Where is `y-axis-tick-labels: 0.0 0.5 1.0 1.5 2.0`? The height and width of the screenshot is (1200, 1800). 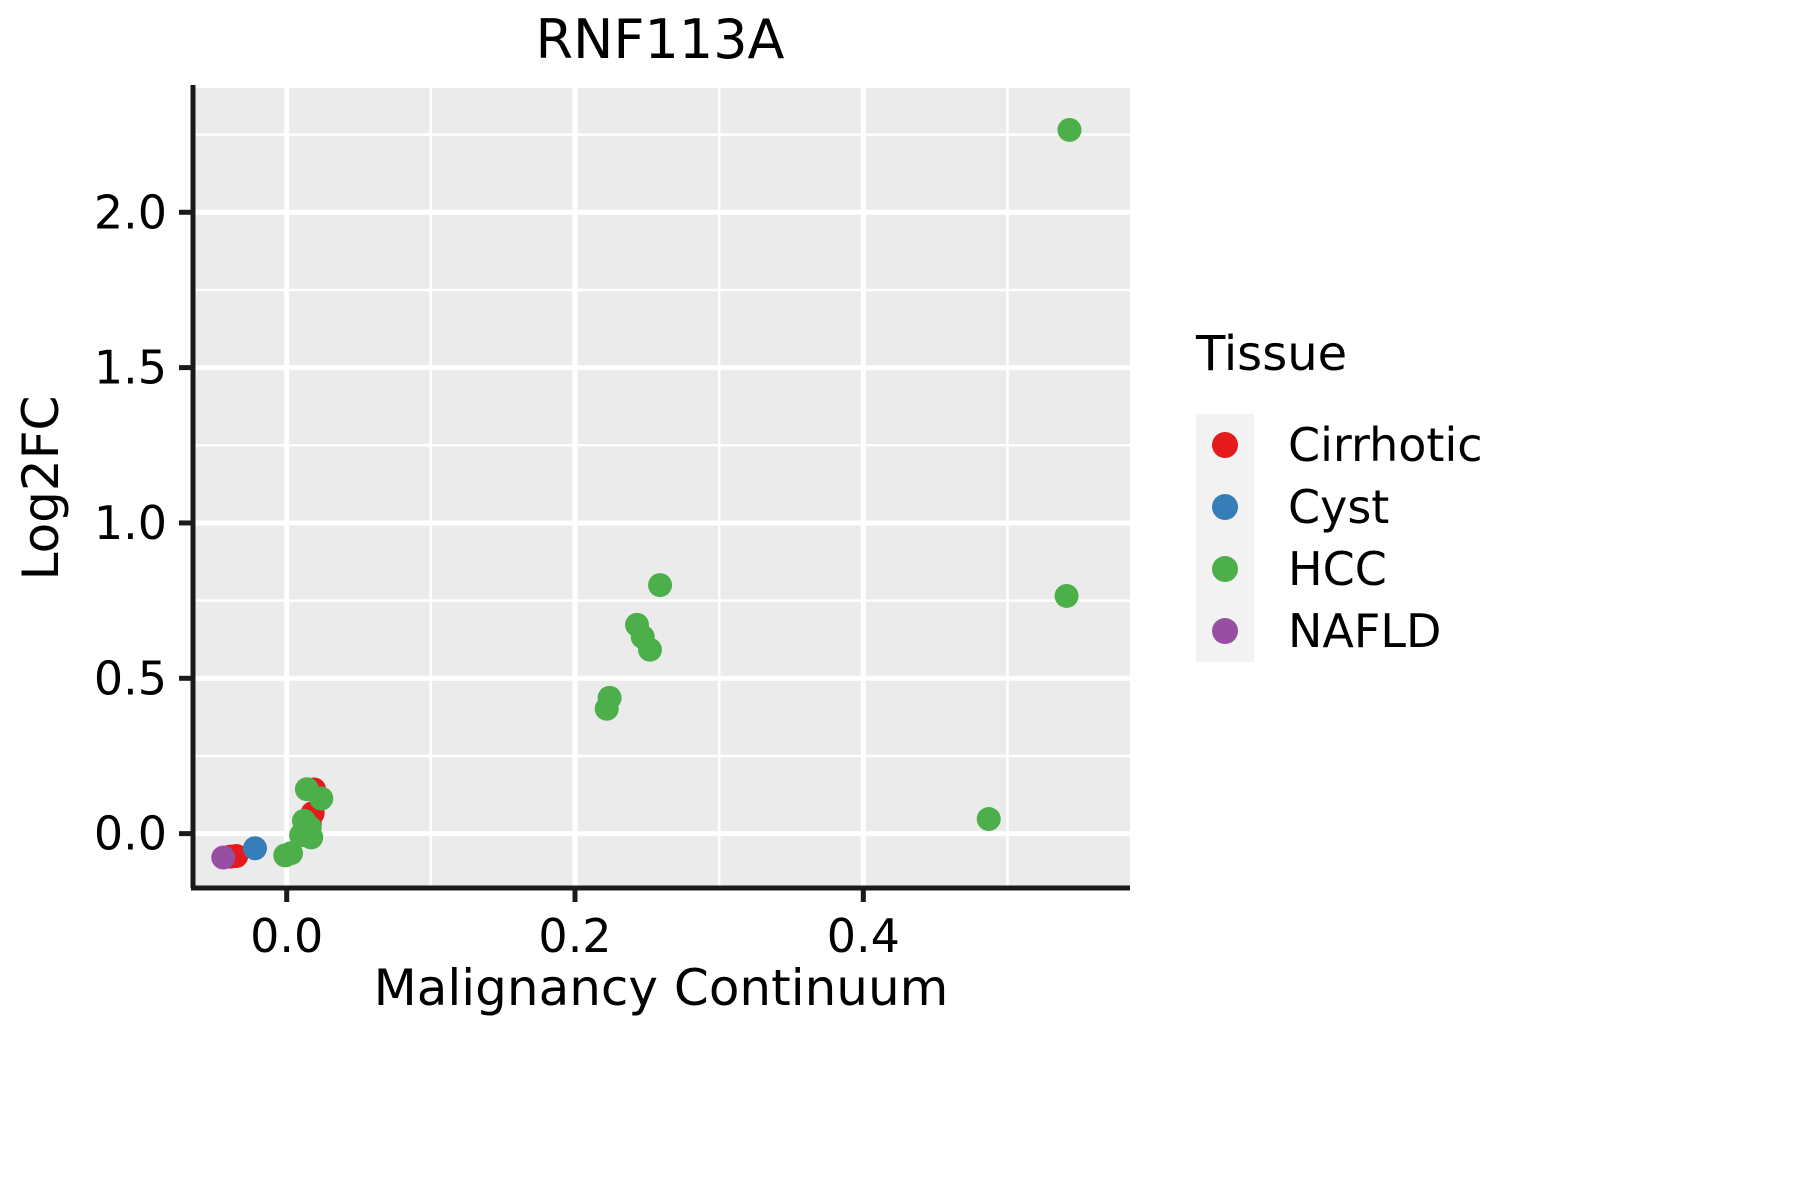 y-axis-tick-labels: 0.0 0.5 1.0 1.5 2.0 is located at coordinates (130, 522).